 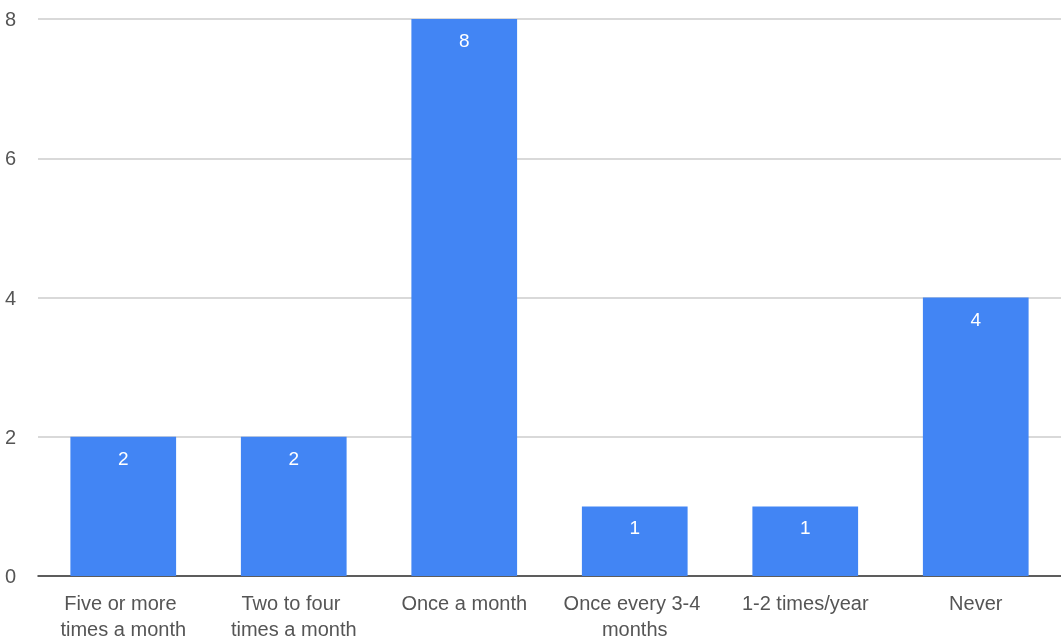 I want to click on x-tick-label: Once a month, so click(x=464, y=603).